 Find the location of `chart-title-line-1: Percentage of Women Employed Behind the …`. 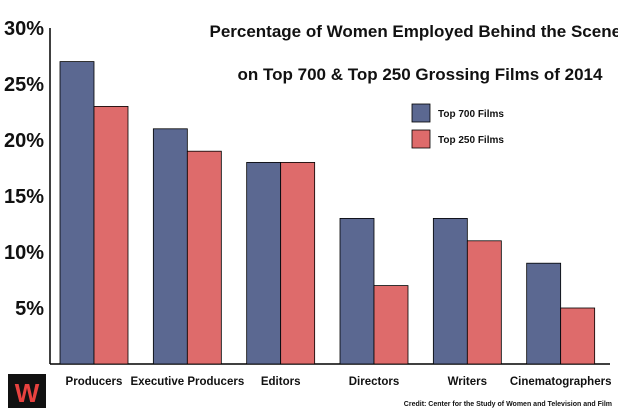

chart-title-line-1: Percentage of Women Employed Behind the … is located at coordinates (413, 31).